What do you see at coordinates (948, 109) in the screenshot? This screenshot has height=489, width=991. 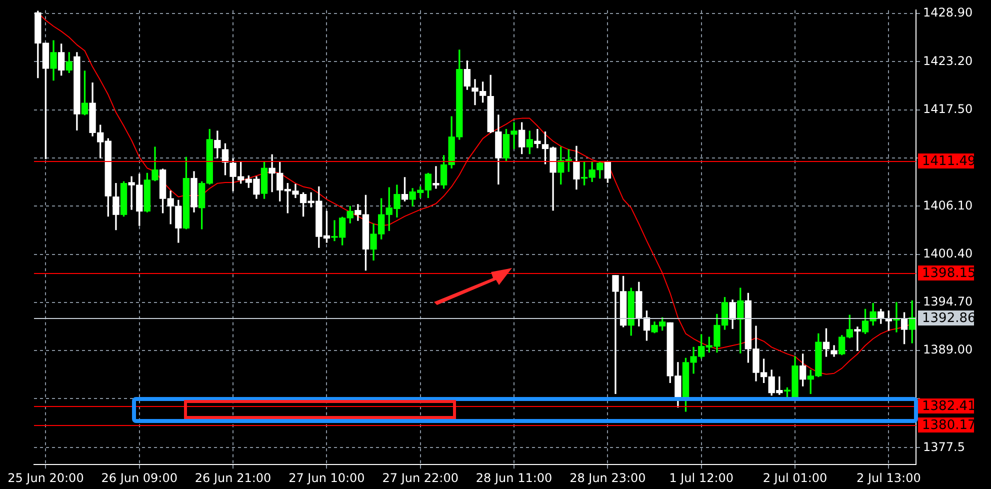 I see `y-tick-label: 1417.50` at bounding box center [948, 109].